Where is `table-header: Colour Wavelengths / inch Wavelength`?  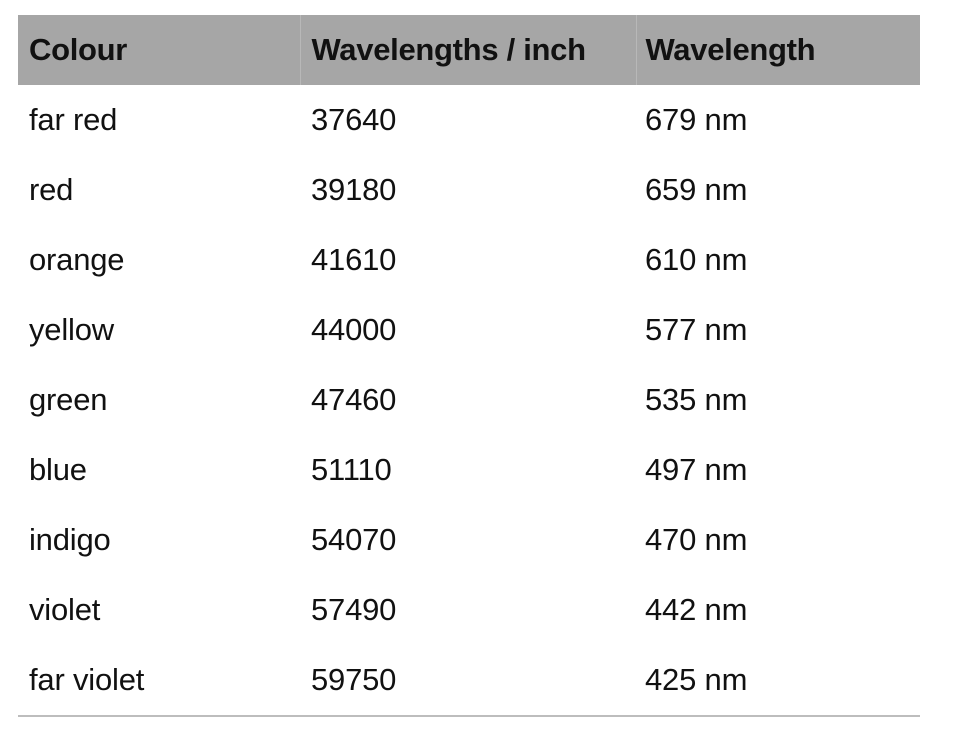 table-header: Colour Wavelengths / inch Wavelength is located at coordinates (469, 50).